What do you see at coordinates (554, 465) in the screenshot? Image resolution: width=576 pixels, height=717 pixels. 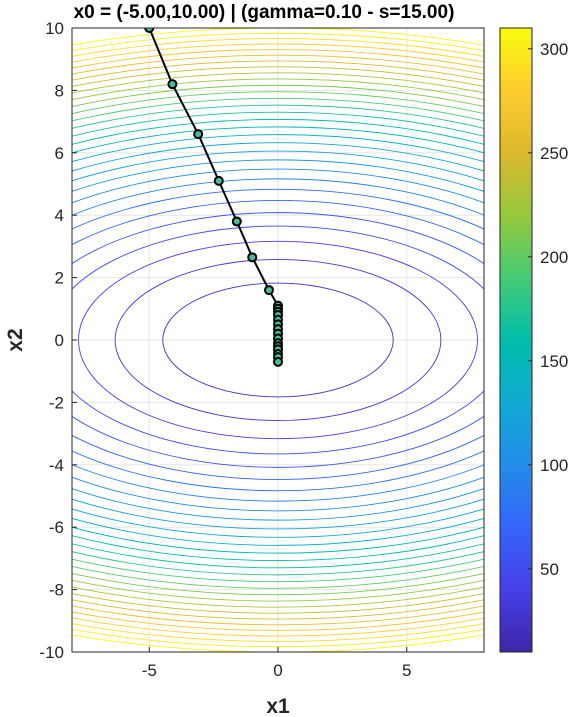 I see `colorbar-tick-label: 100` at bounding box center [554, 465].